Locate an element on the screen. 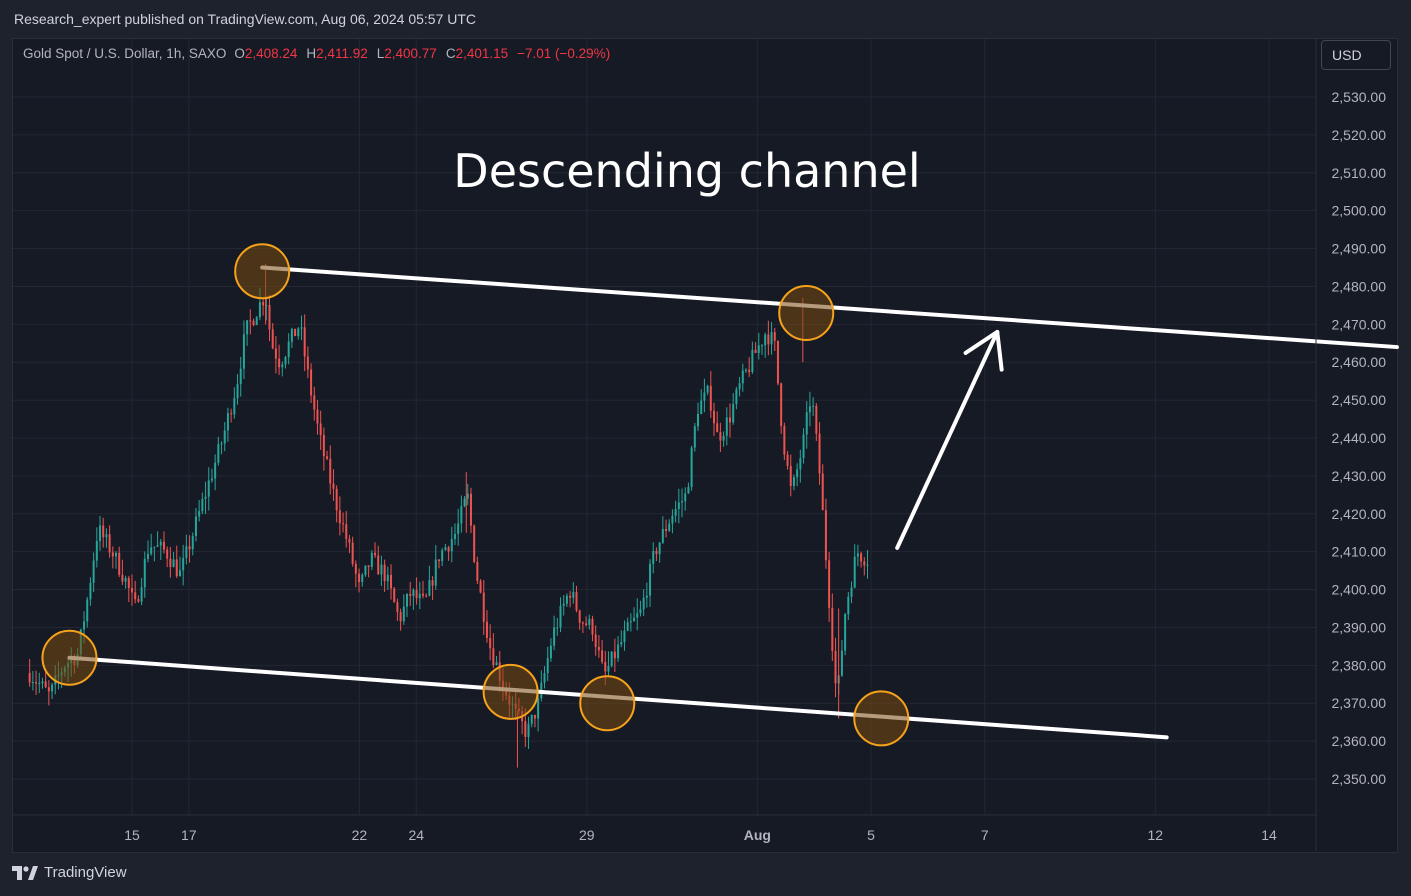  tradingview-logo: TradingView is located at coordinates (69, 872).